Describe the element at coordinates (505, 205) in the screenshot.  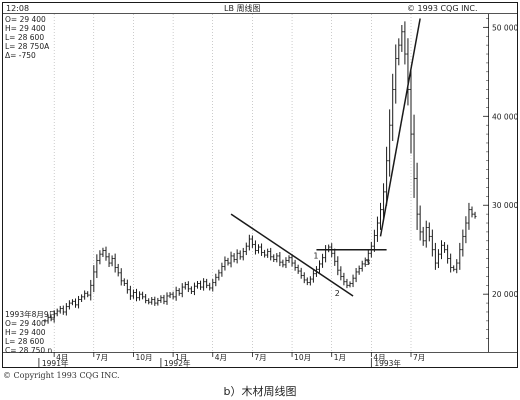
I see `y-tick-label: 30 000` at that location.